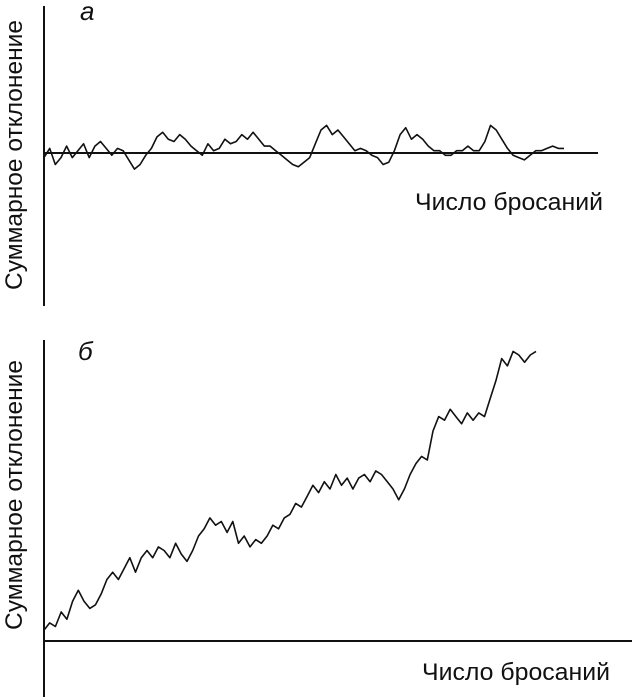 The image size is (632, 698). I want to click on panel-a-series-line, so click(303, 147).